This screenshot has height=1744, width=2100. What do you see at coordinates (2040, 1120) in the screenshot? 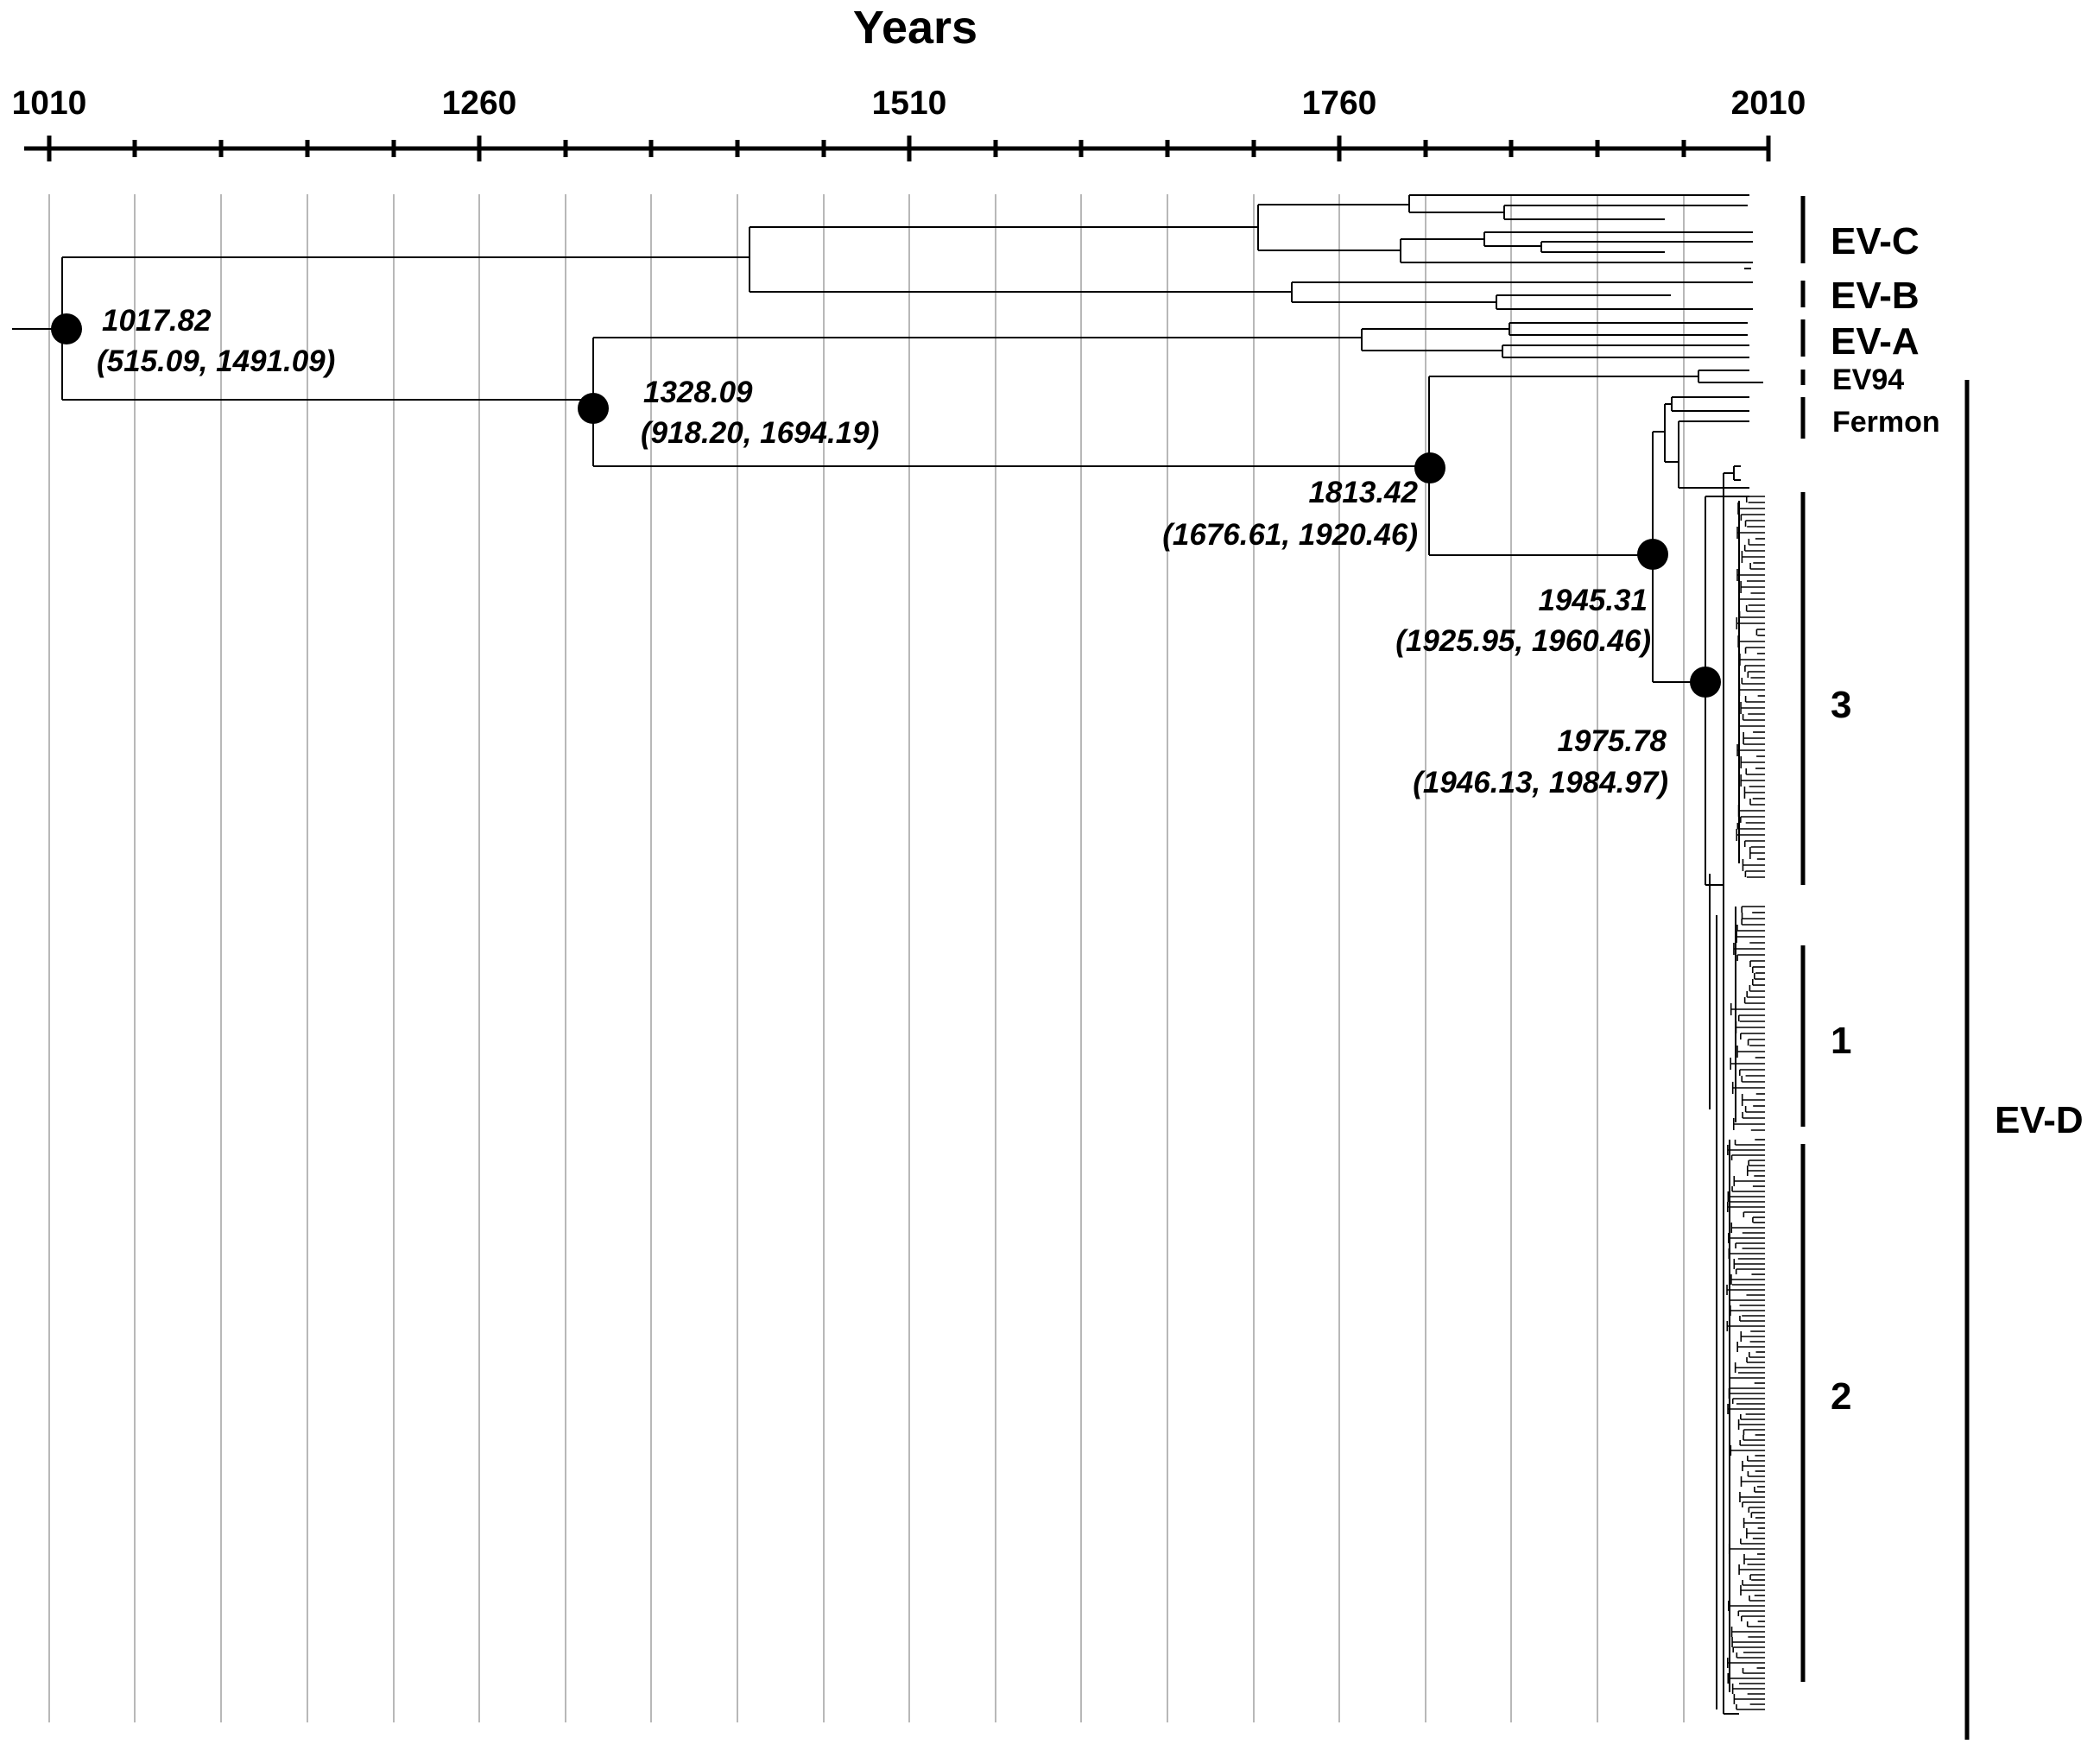
I see `clade-label-ev-d: EV-D` at bounding box center [2040, 1120].